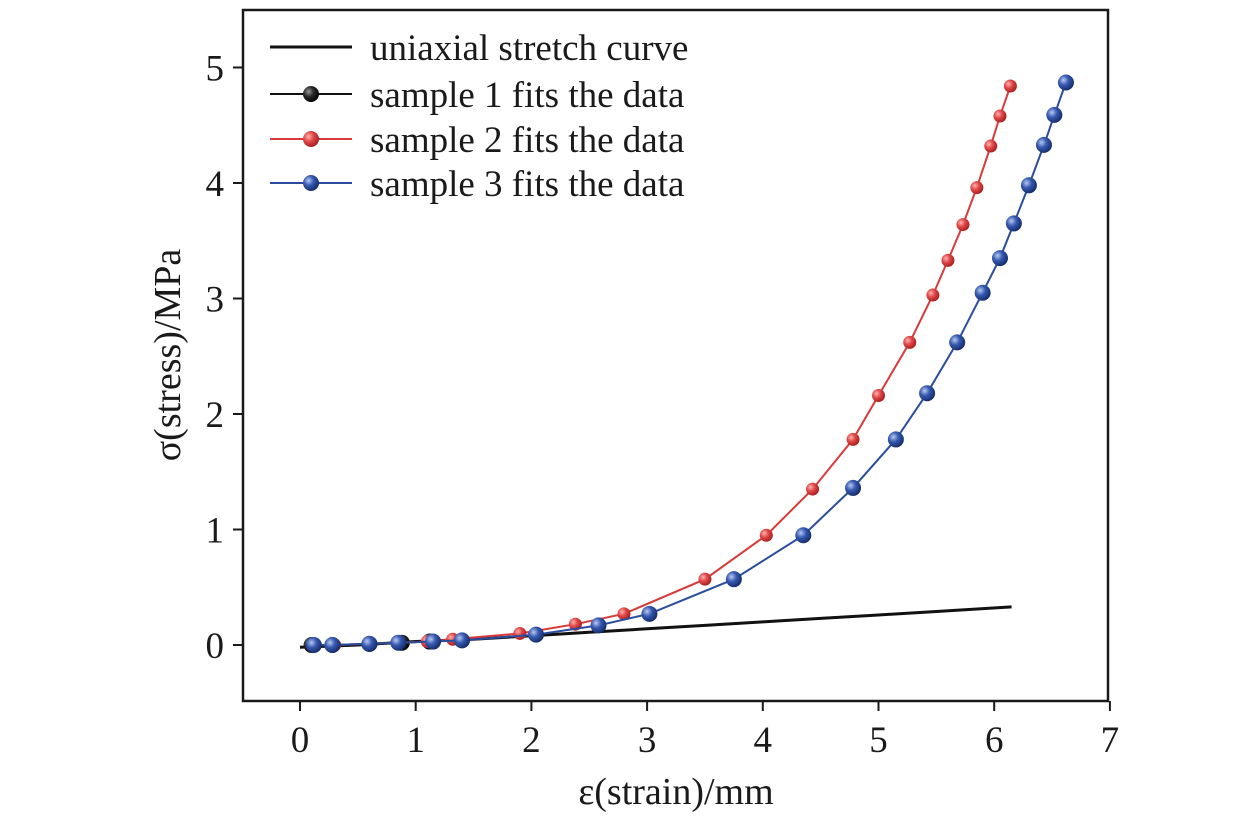 This screenshot has height=826, width=1259. Describe the element at coordinates (215, 415) in the screenshot. I see `y-tick-label: 2` at that location.